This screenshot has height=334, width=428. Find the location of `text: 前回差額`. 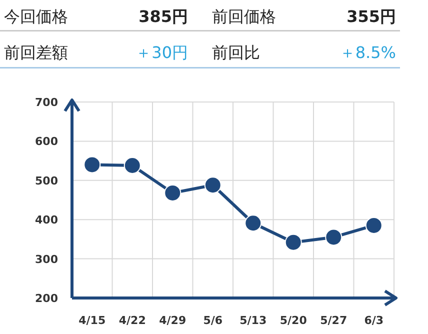

text: 前回差額 is located at coordinates (36, 52).